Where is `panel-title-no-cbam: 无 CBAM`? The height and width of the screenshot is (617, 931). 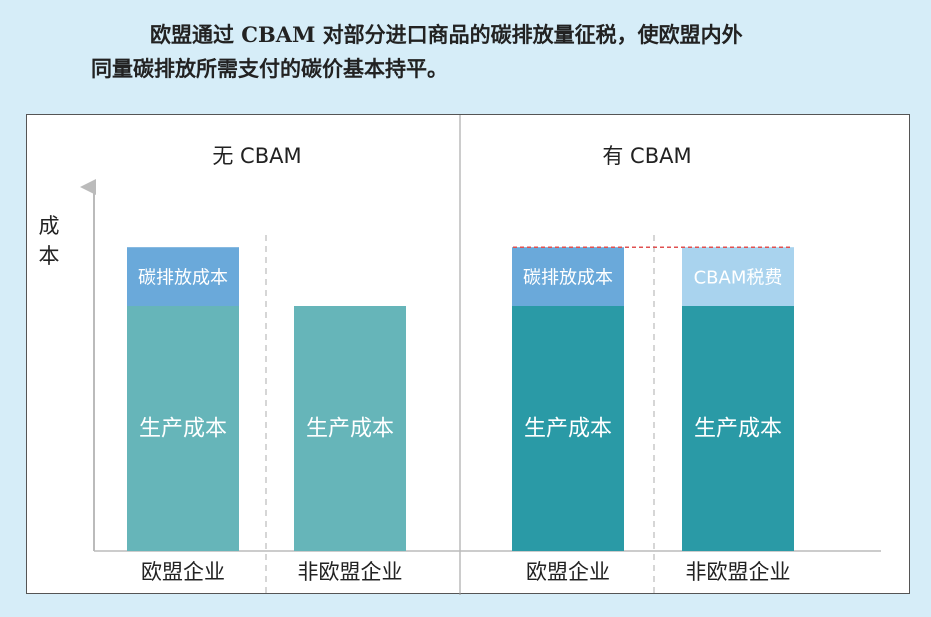 panel-title-no-cbam: 无 CBAM is located at coordinates (256, 156).